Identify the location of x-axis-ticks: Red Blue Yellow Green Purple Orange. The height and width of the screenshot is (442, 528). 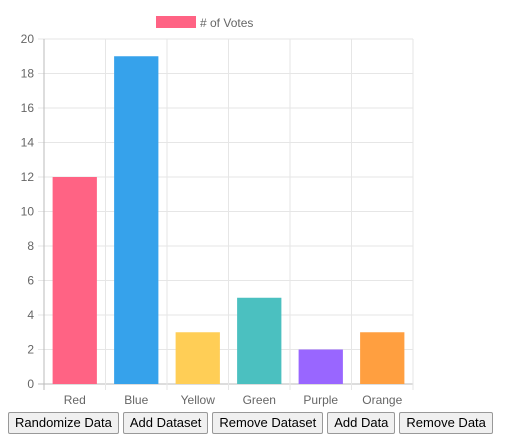
(233, 400).